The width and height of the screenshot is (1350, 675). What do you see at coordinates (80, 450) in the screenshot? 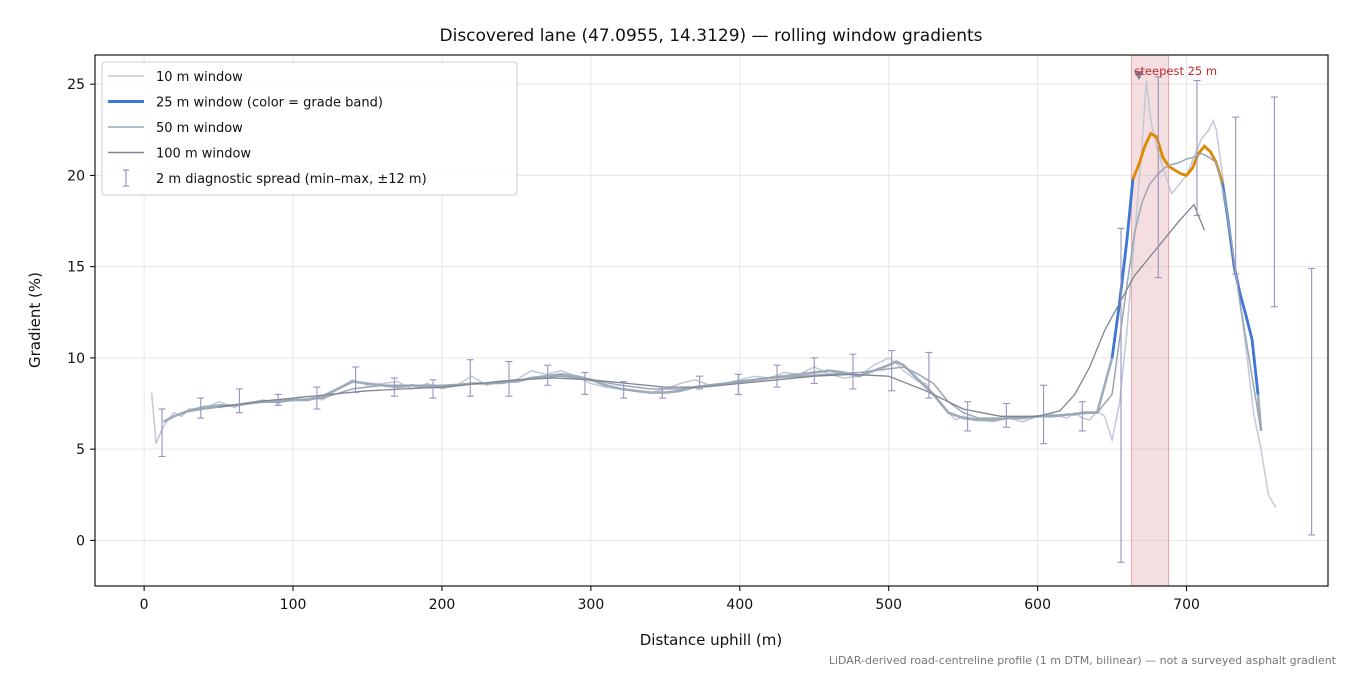
I see `y-tick-label: 5` at bounding box center [80, 450].